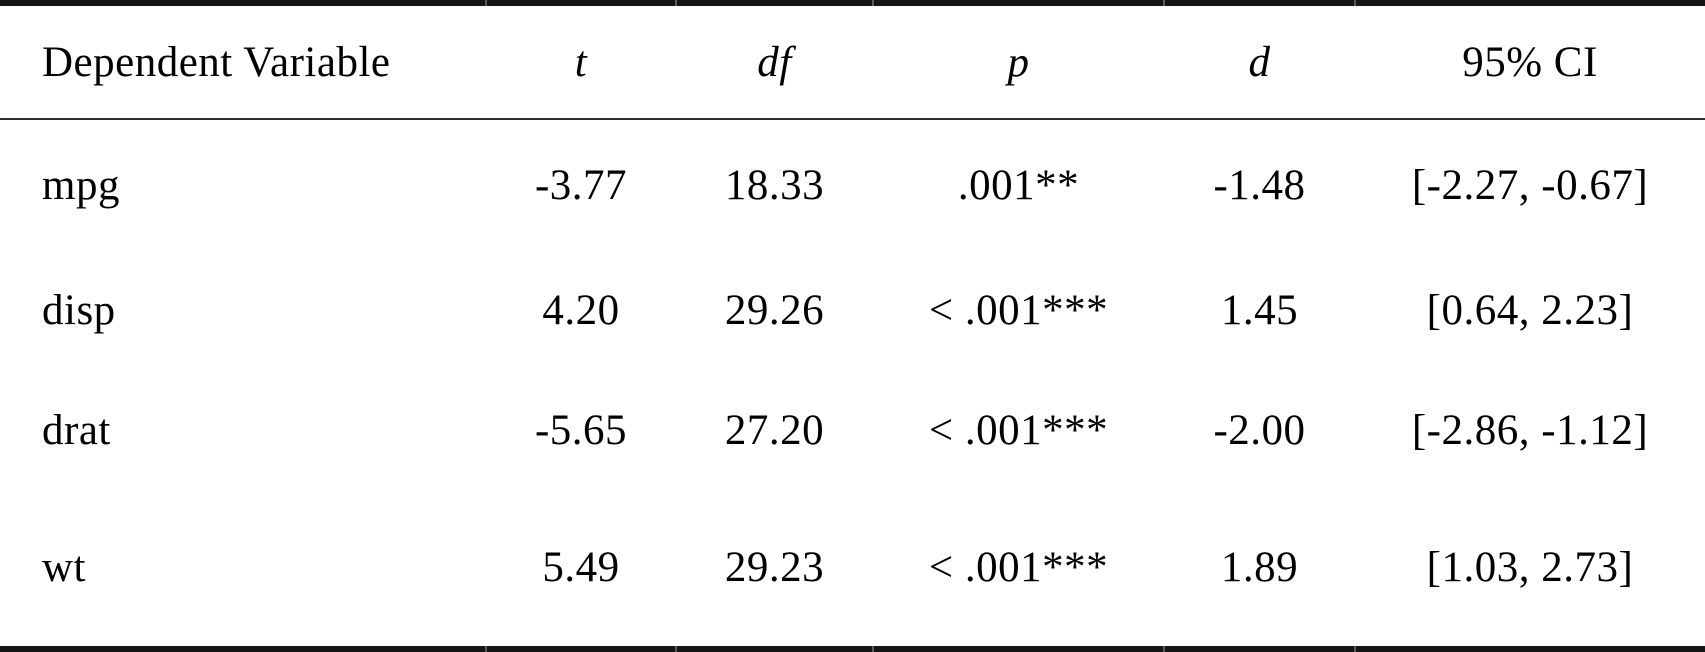 Image resolution: width=1705 pixels, height=652 pixels. Describe the element at coordinates (1259, 430) in the screenshot. I see `d-value-cell: -2.00` at that location.